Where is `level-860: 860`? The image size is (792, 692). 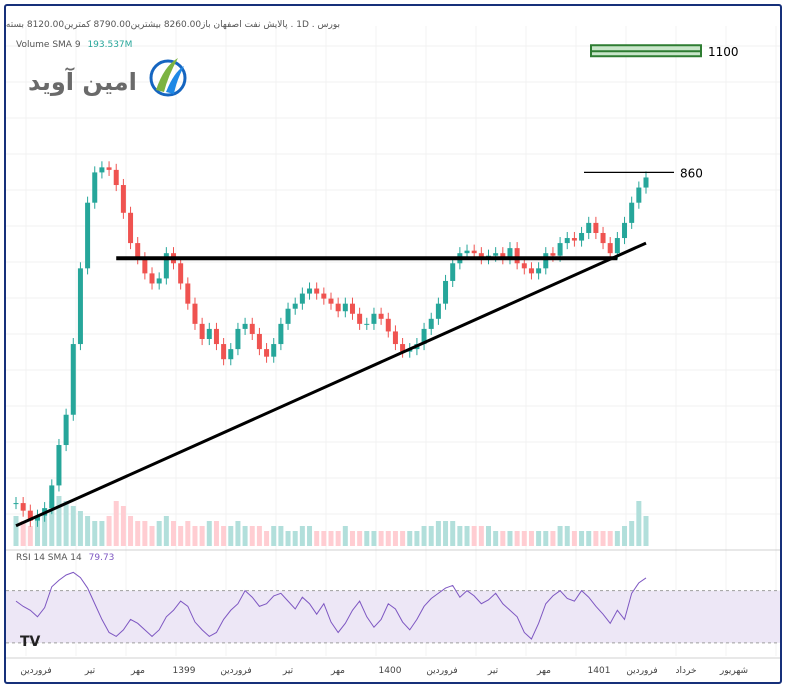 level-860: 860 is located at coordinates (643, 173).